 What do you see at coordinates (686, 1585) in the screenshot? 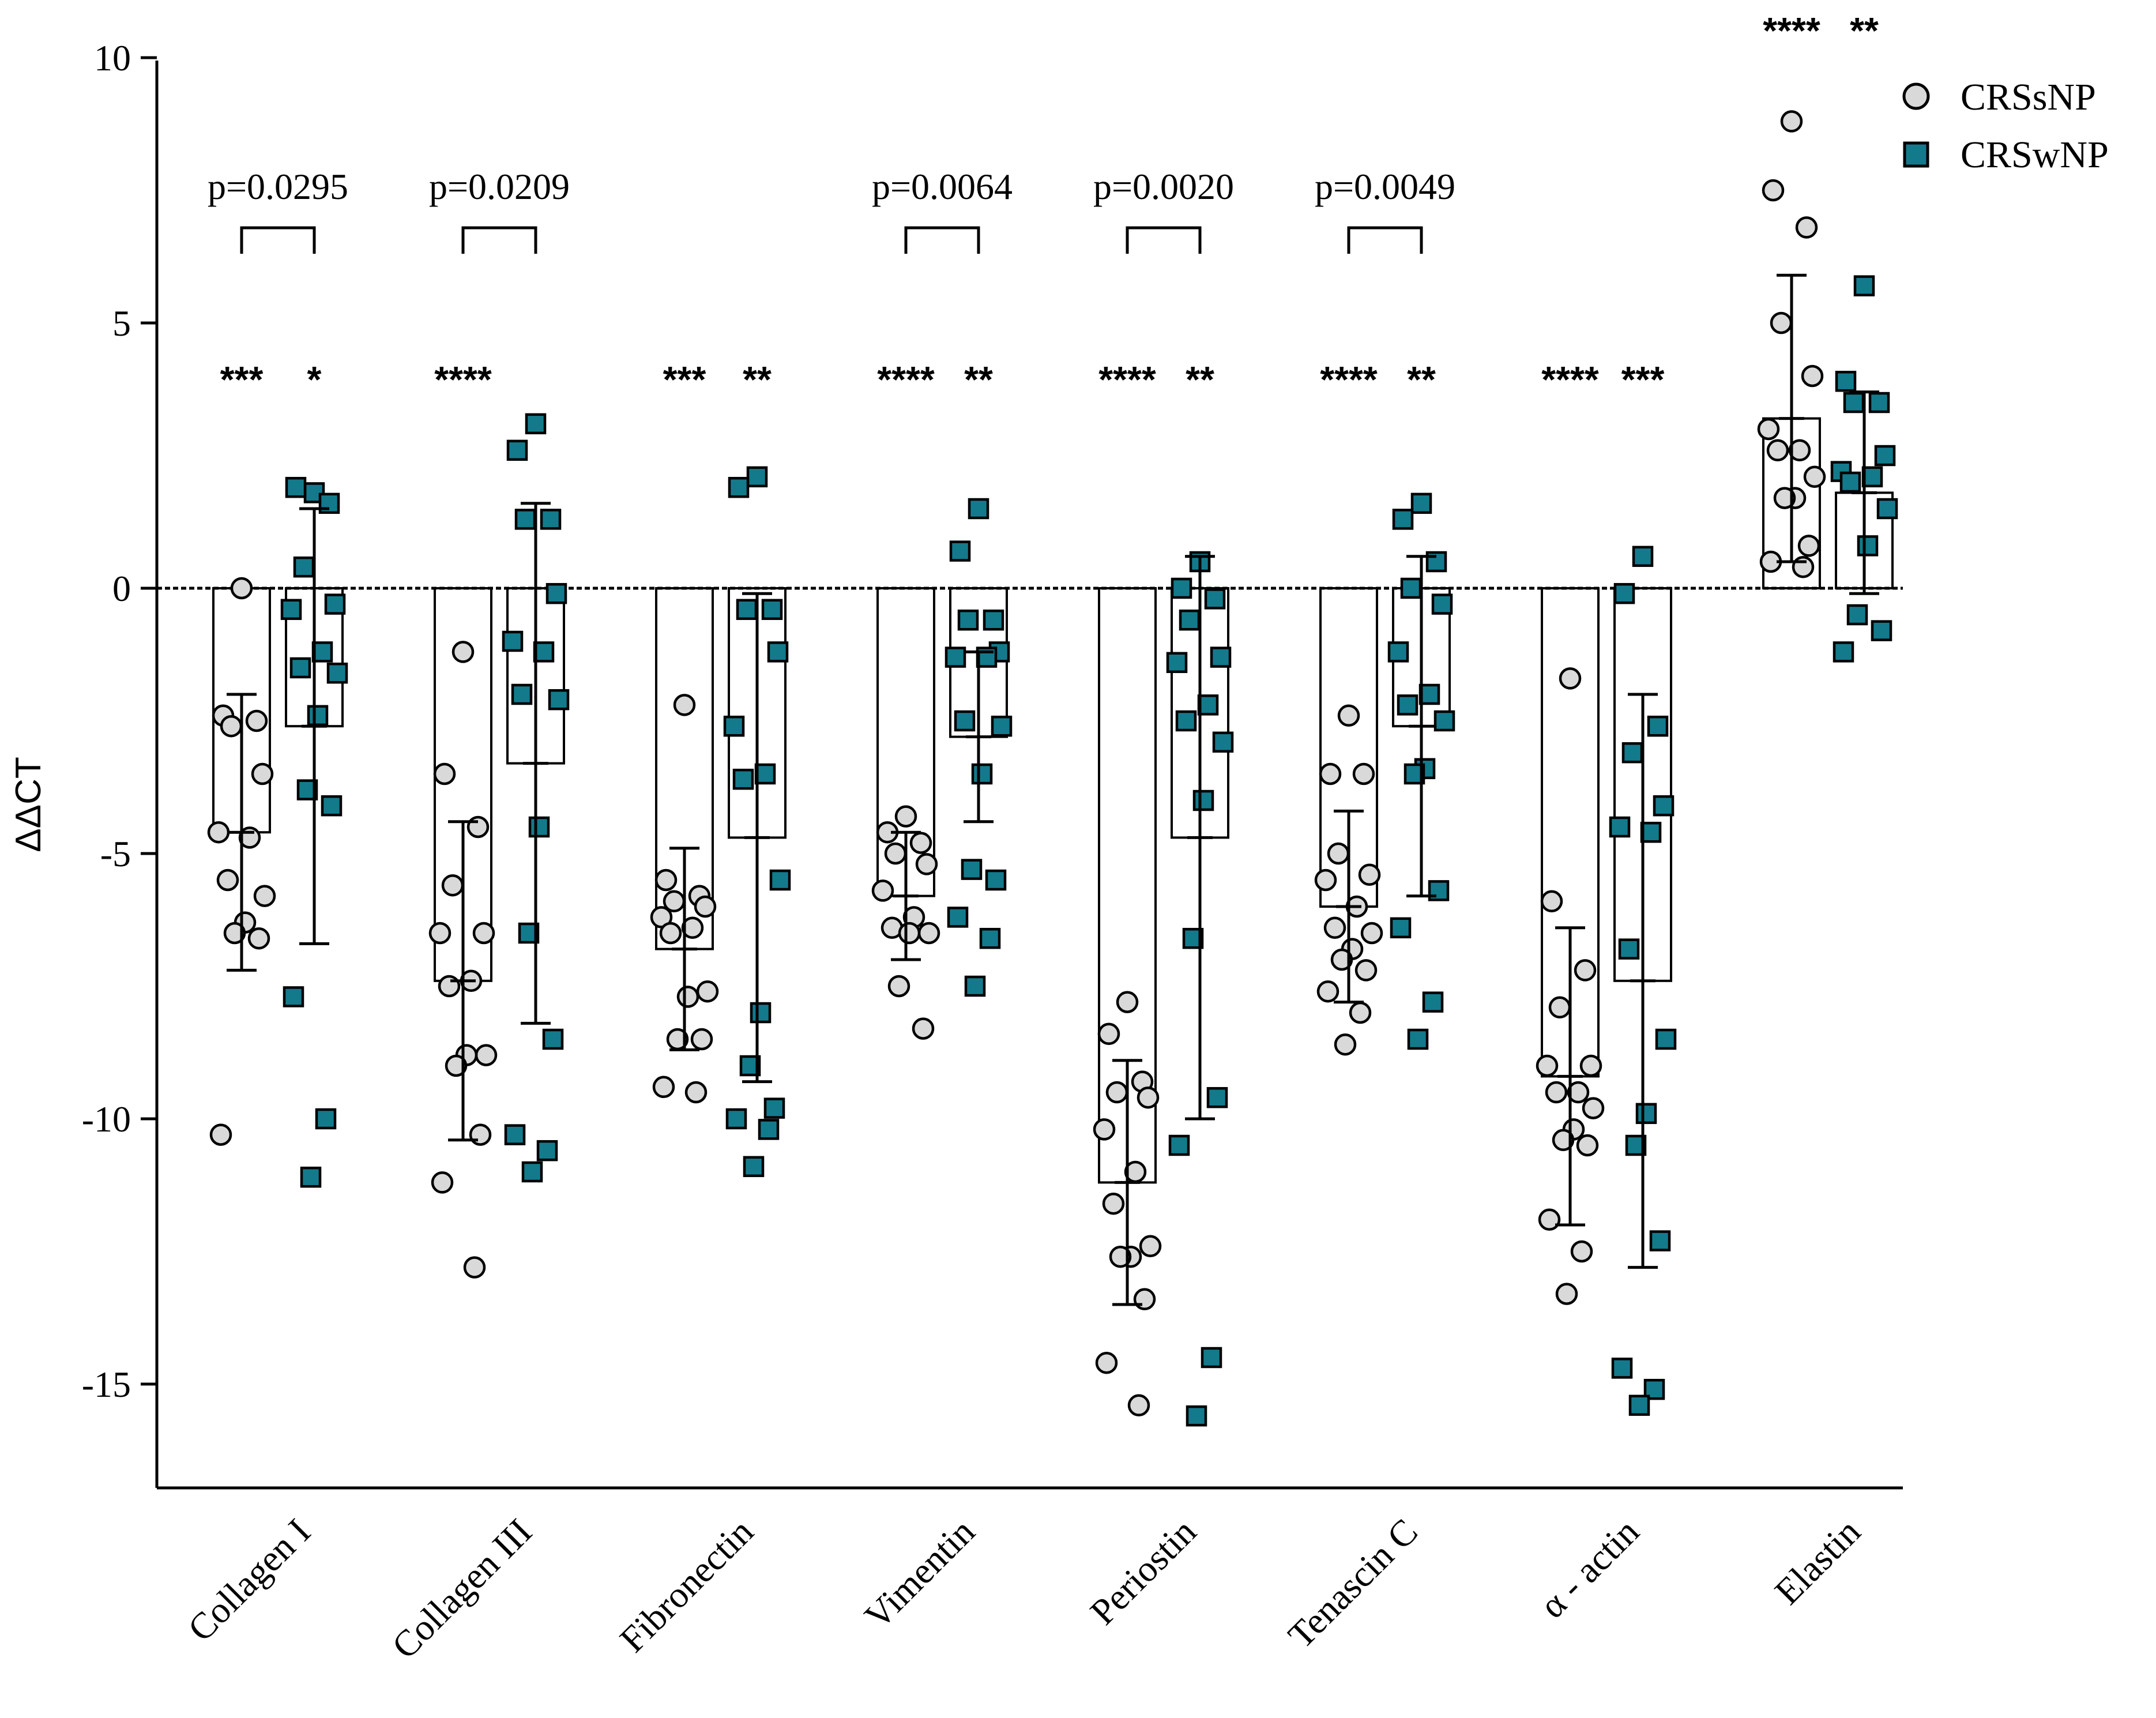
I see `x-tick-label-fibronectin: Fibronectin` at bounding box center [686, 1585].